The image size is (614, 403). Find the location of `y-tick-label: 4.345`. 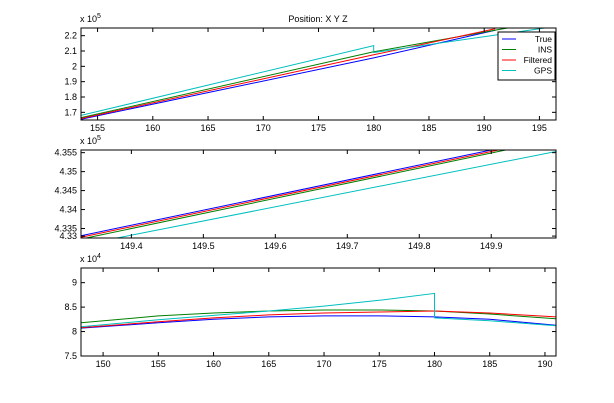

y-tick-label: 4.345 is located at coordinates (65, 191).